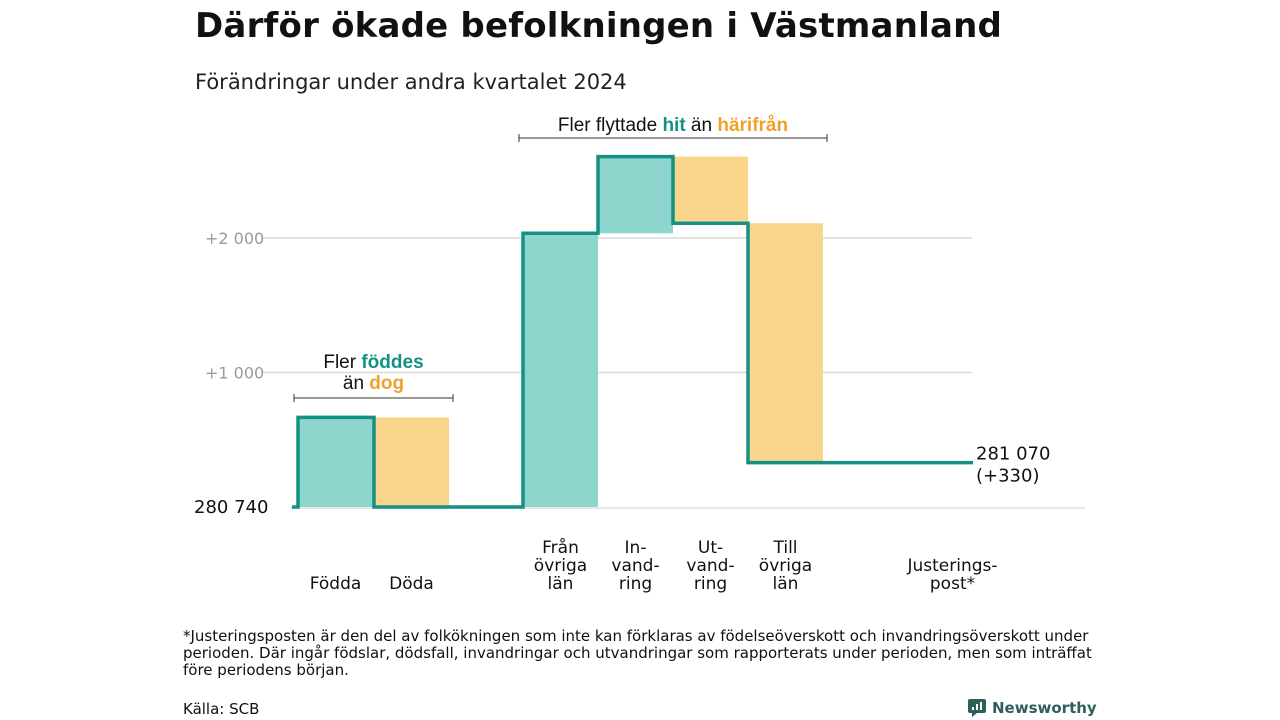  I want to click on change-label: (+330), so click(1007, 476).